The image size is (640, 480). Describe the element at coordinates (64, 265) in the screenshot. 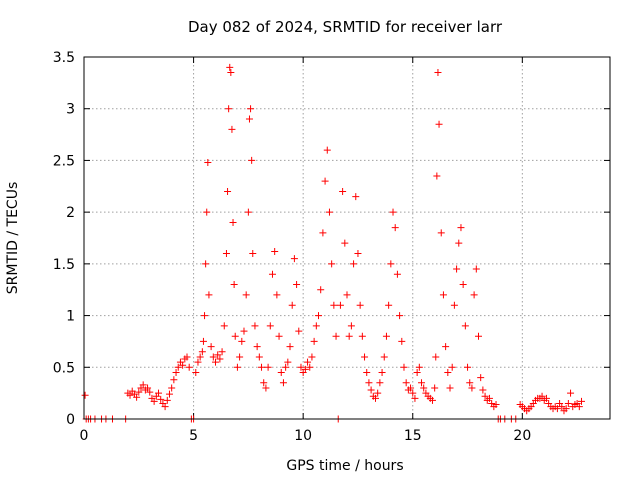

I see `y-tick-label: 1.5` at that location.